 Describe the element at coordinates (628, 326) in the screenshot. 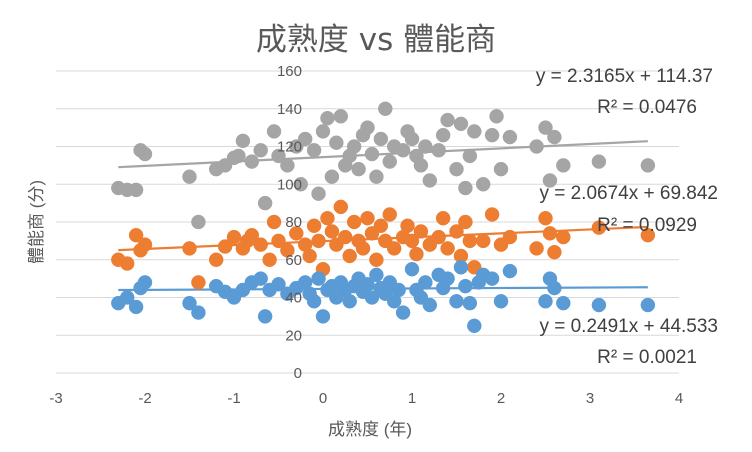

I see `equation-blue: y = 0.2491x + 44.533` at that location.